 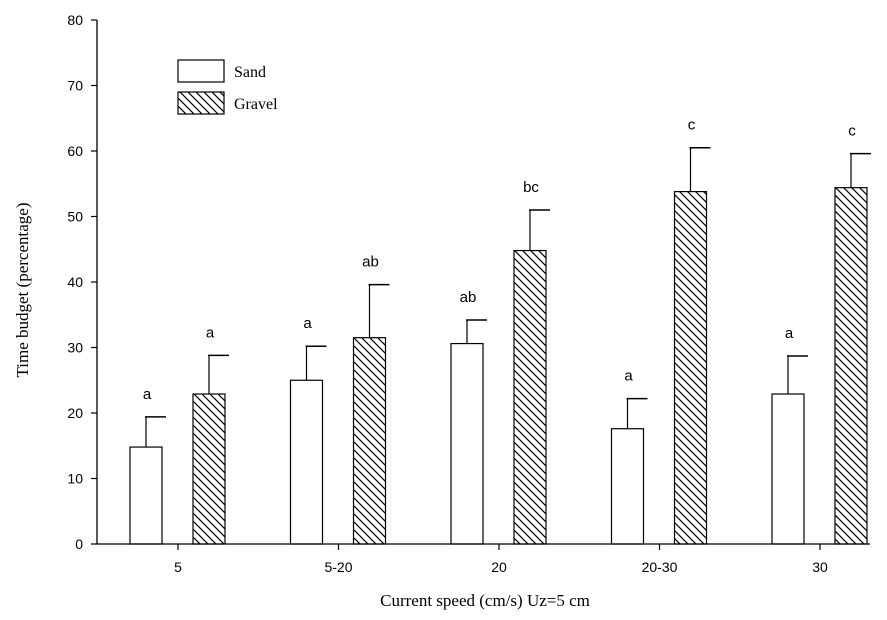 What do you see at coordinates (22, 290) in the screenshot?
I see `y-axis-title: Time budget (percentage)` at bounding box center [22, 290].